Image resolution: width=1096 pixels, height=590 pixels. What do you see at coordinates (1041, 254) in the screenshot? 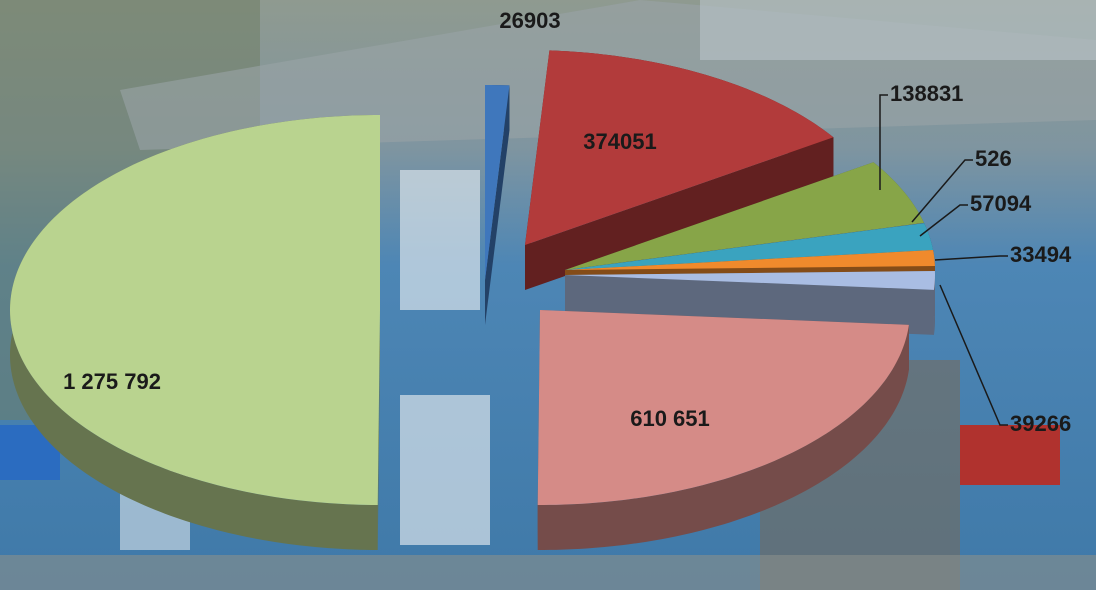
I see `data-label: 33494` at bounding box center [1041, 254].